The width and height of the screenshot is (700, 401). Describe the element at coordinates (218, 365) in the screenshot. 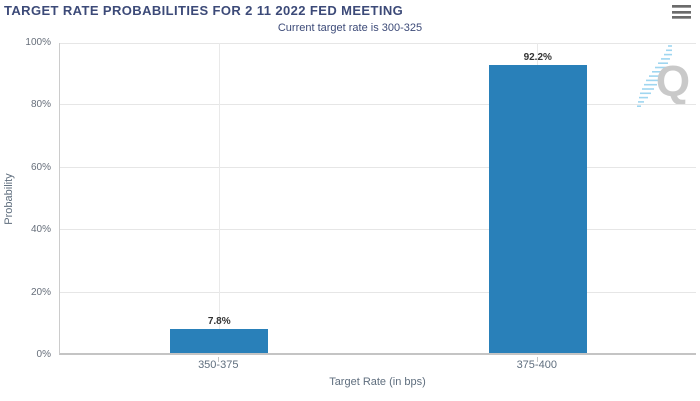

I see `x-axis-category-label: 350-375` at that location.